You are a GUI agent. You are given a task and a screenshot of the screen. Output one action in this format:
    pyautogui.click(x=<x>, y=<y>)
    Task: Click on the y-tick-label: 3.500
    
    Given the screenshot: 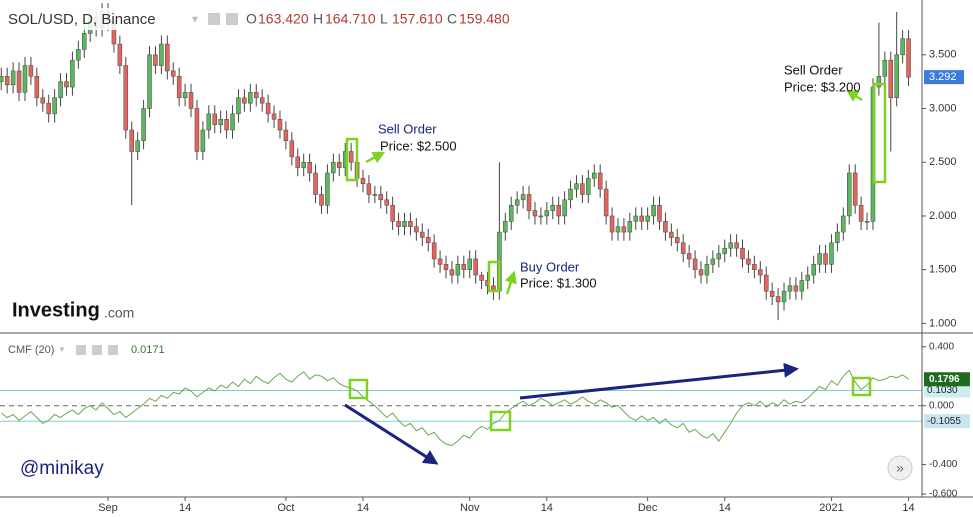 What is the action you would take?
    pyautogui.click(x=943, y=55)
    